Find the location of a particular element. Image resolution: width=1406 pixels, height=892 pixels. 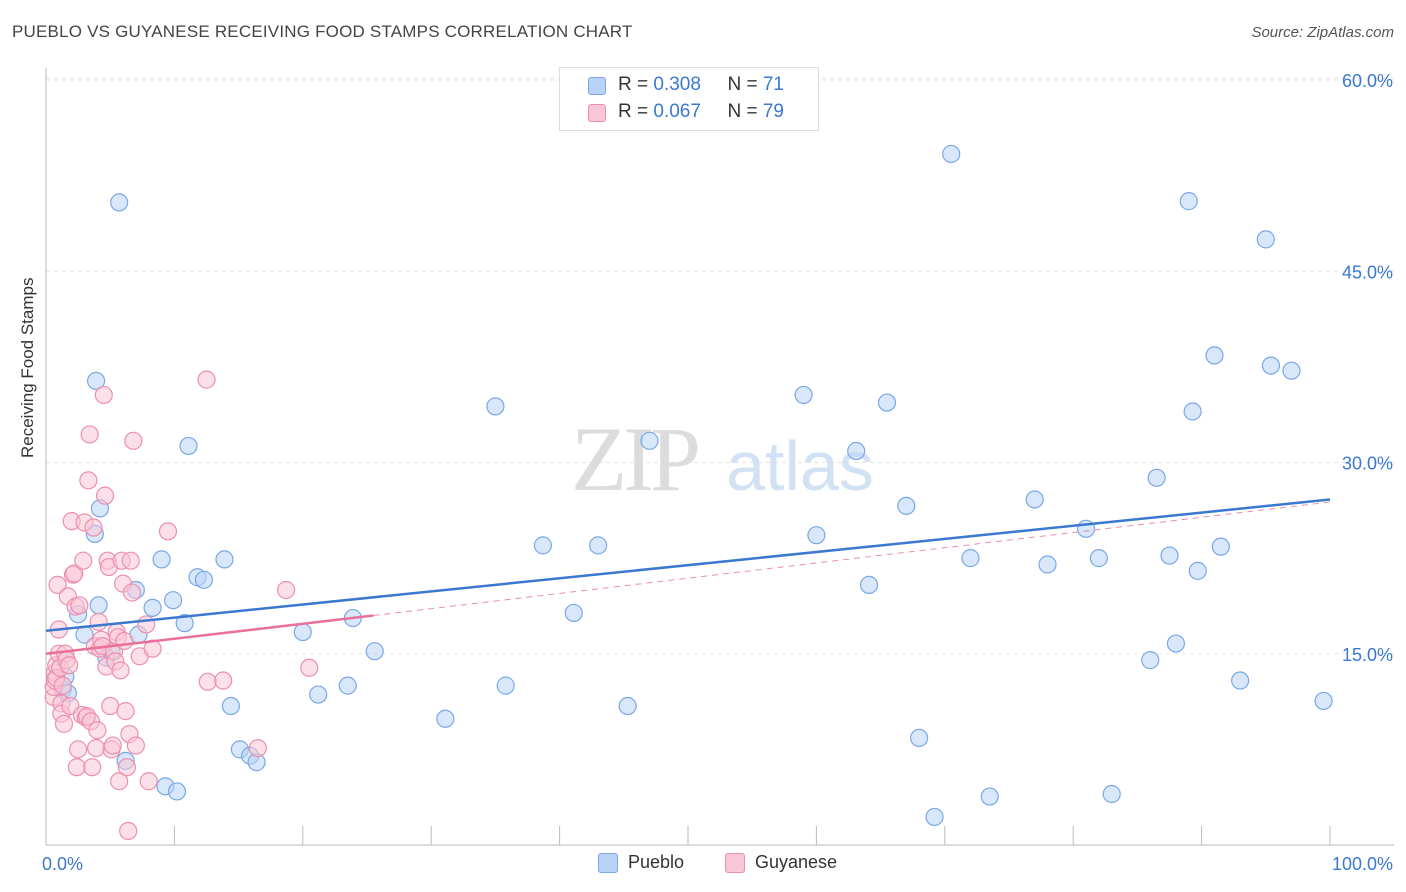

watermark: ZIP atlas is located at coordinates (722, 459).